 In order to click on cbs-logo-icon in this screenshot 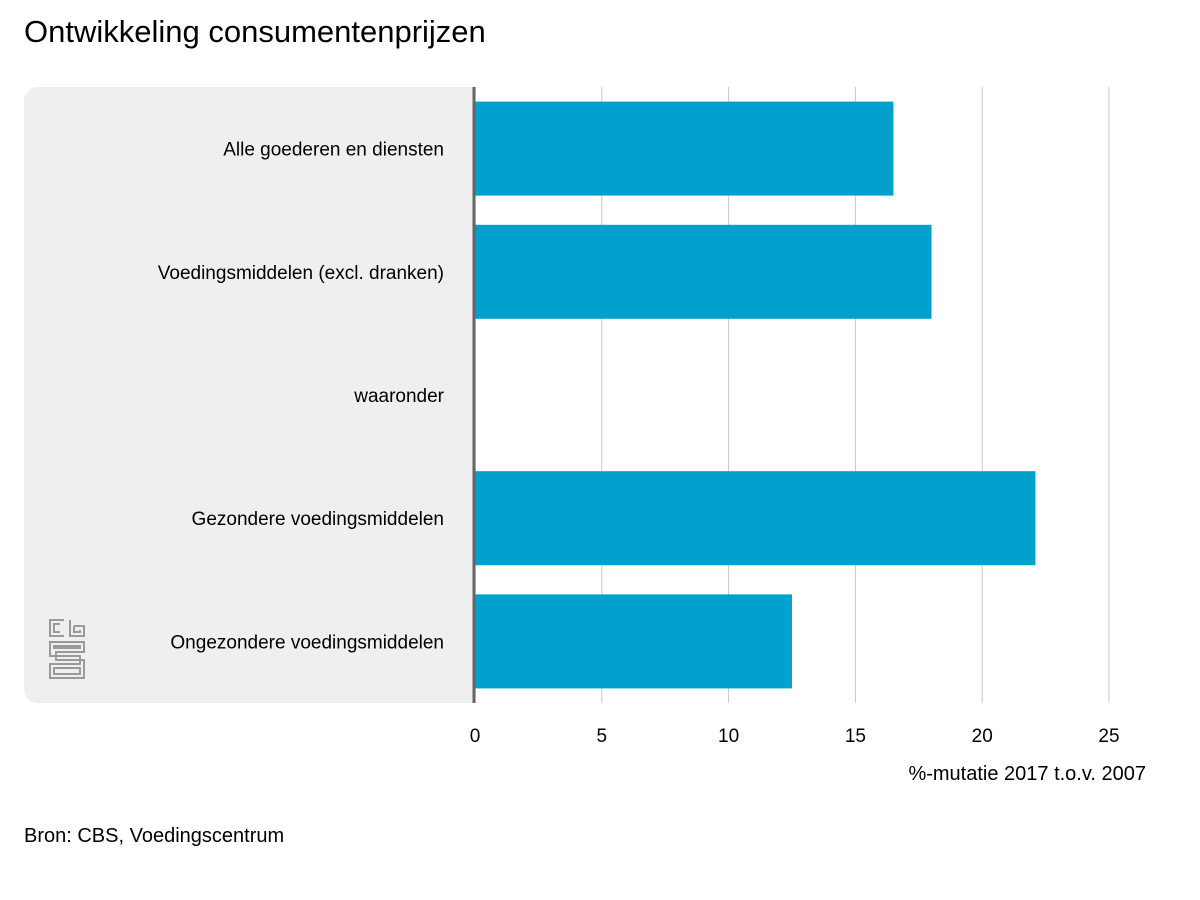, I will do `click(67, 649)`.